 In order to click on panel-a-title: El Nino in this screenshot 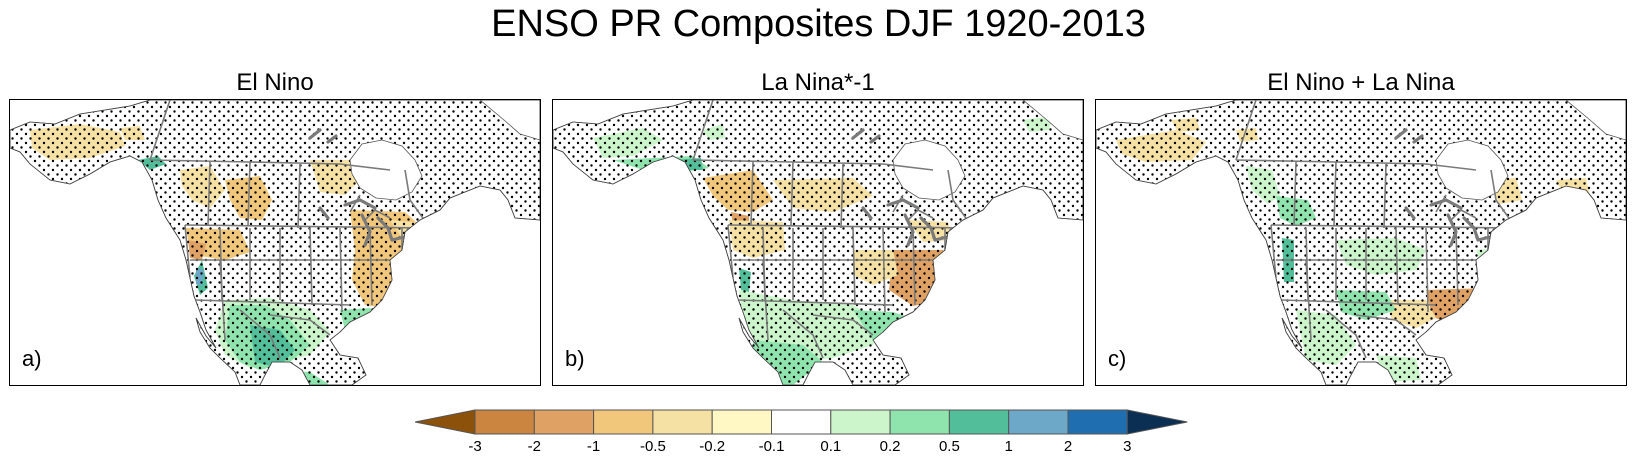, I will do `click(275, 82)`.